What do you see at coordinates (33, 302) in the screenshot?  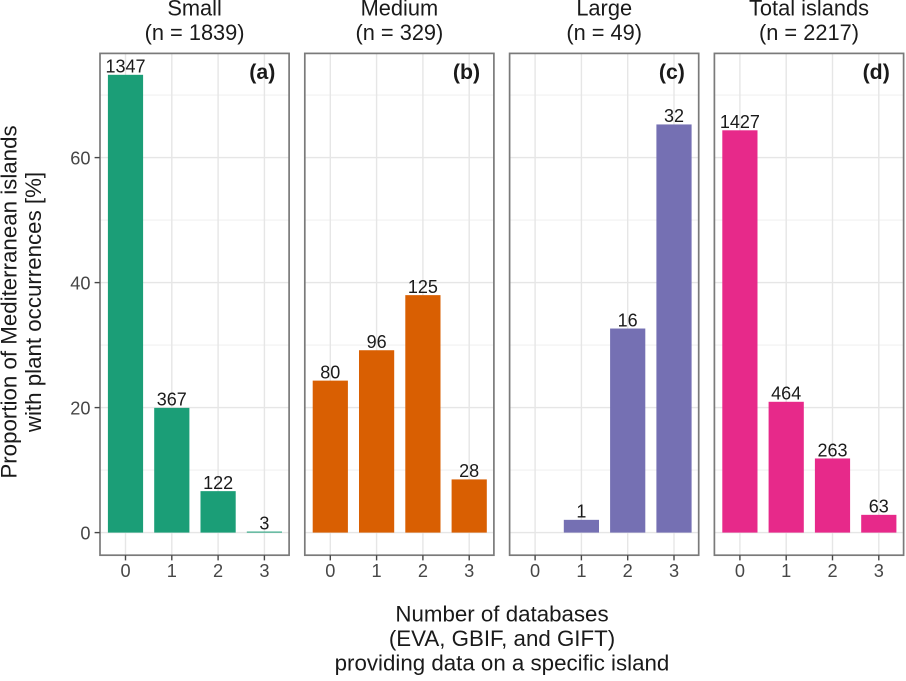 I see `svg-text: with plant occurrences [%]` at bounding box center [33, 302].